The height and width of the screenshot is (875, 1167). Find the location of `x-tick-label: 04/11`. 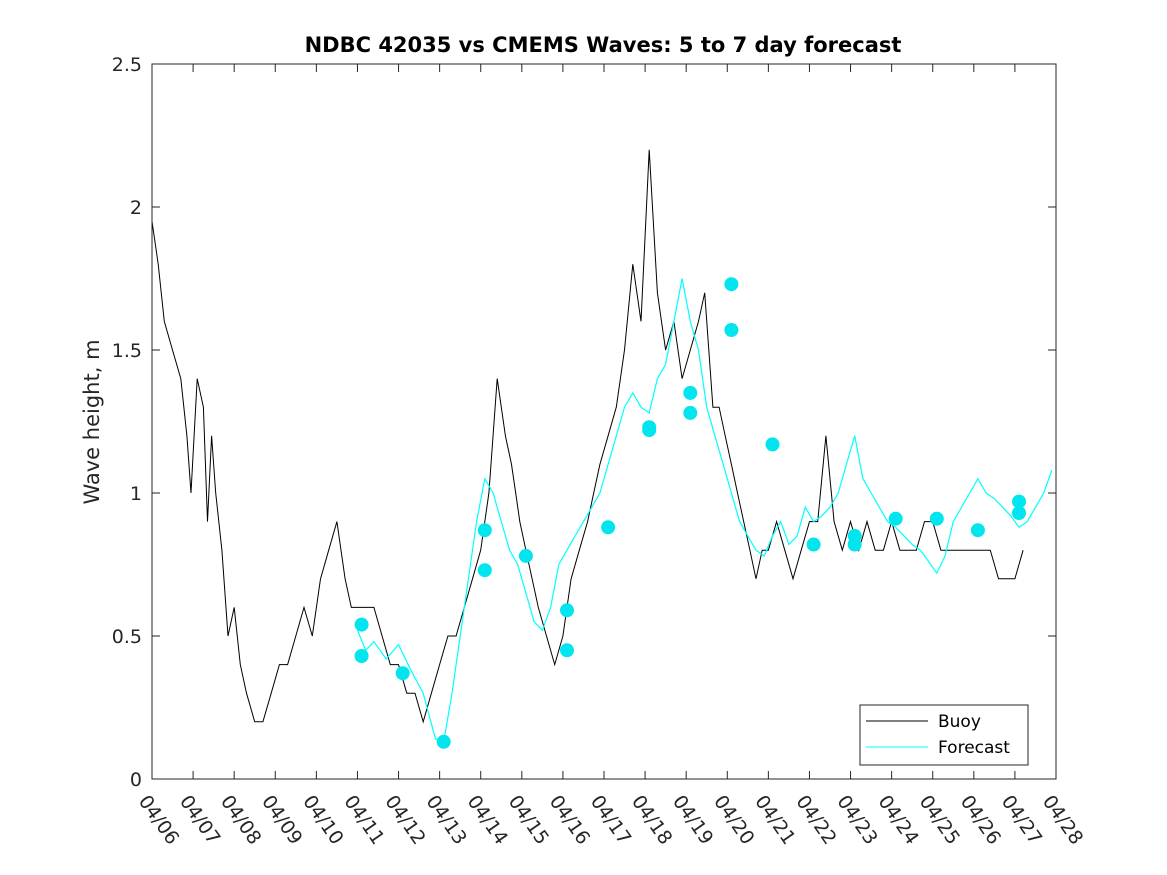

x-tick-label: 04/11 is located at coordinates (363, 819).